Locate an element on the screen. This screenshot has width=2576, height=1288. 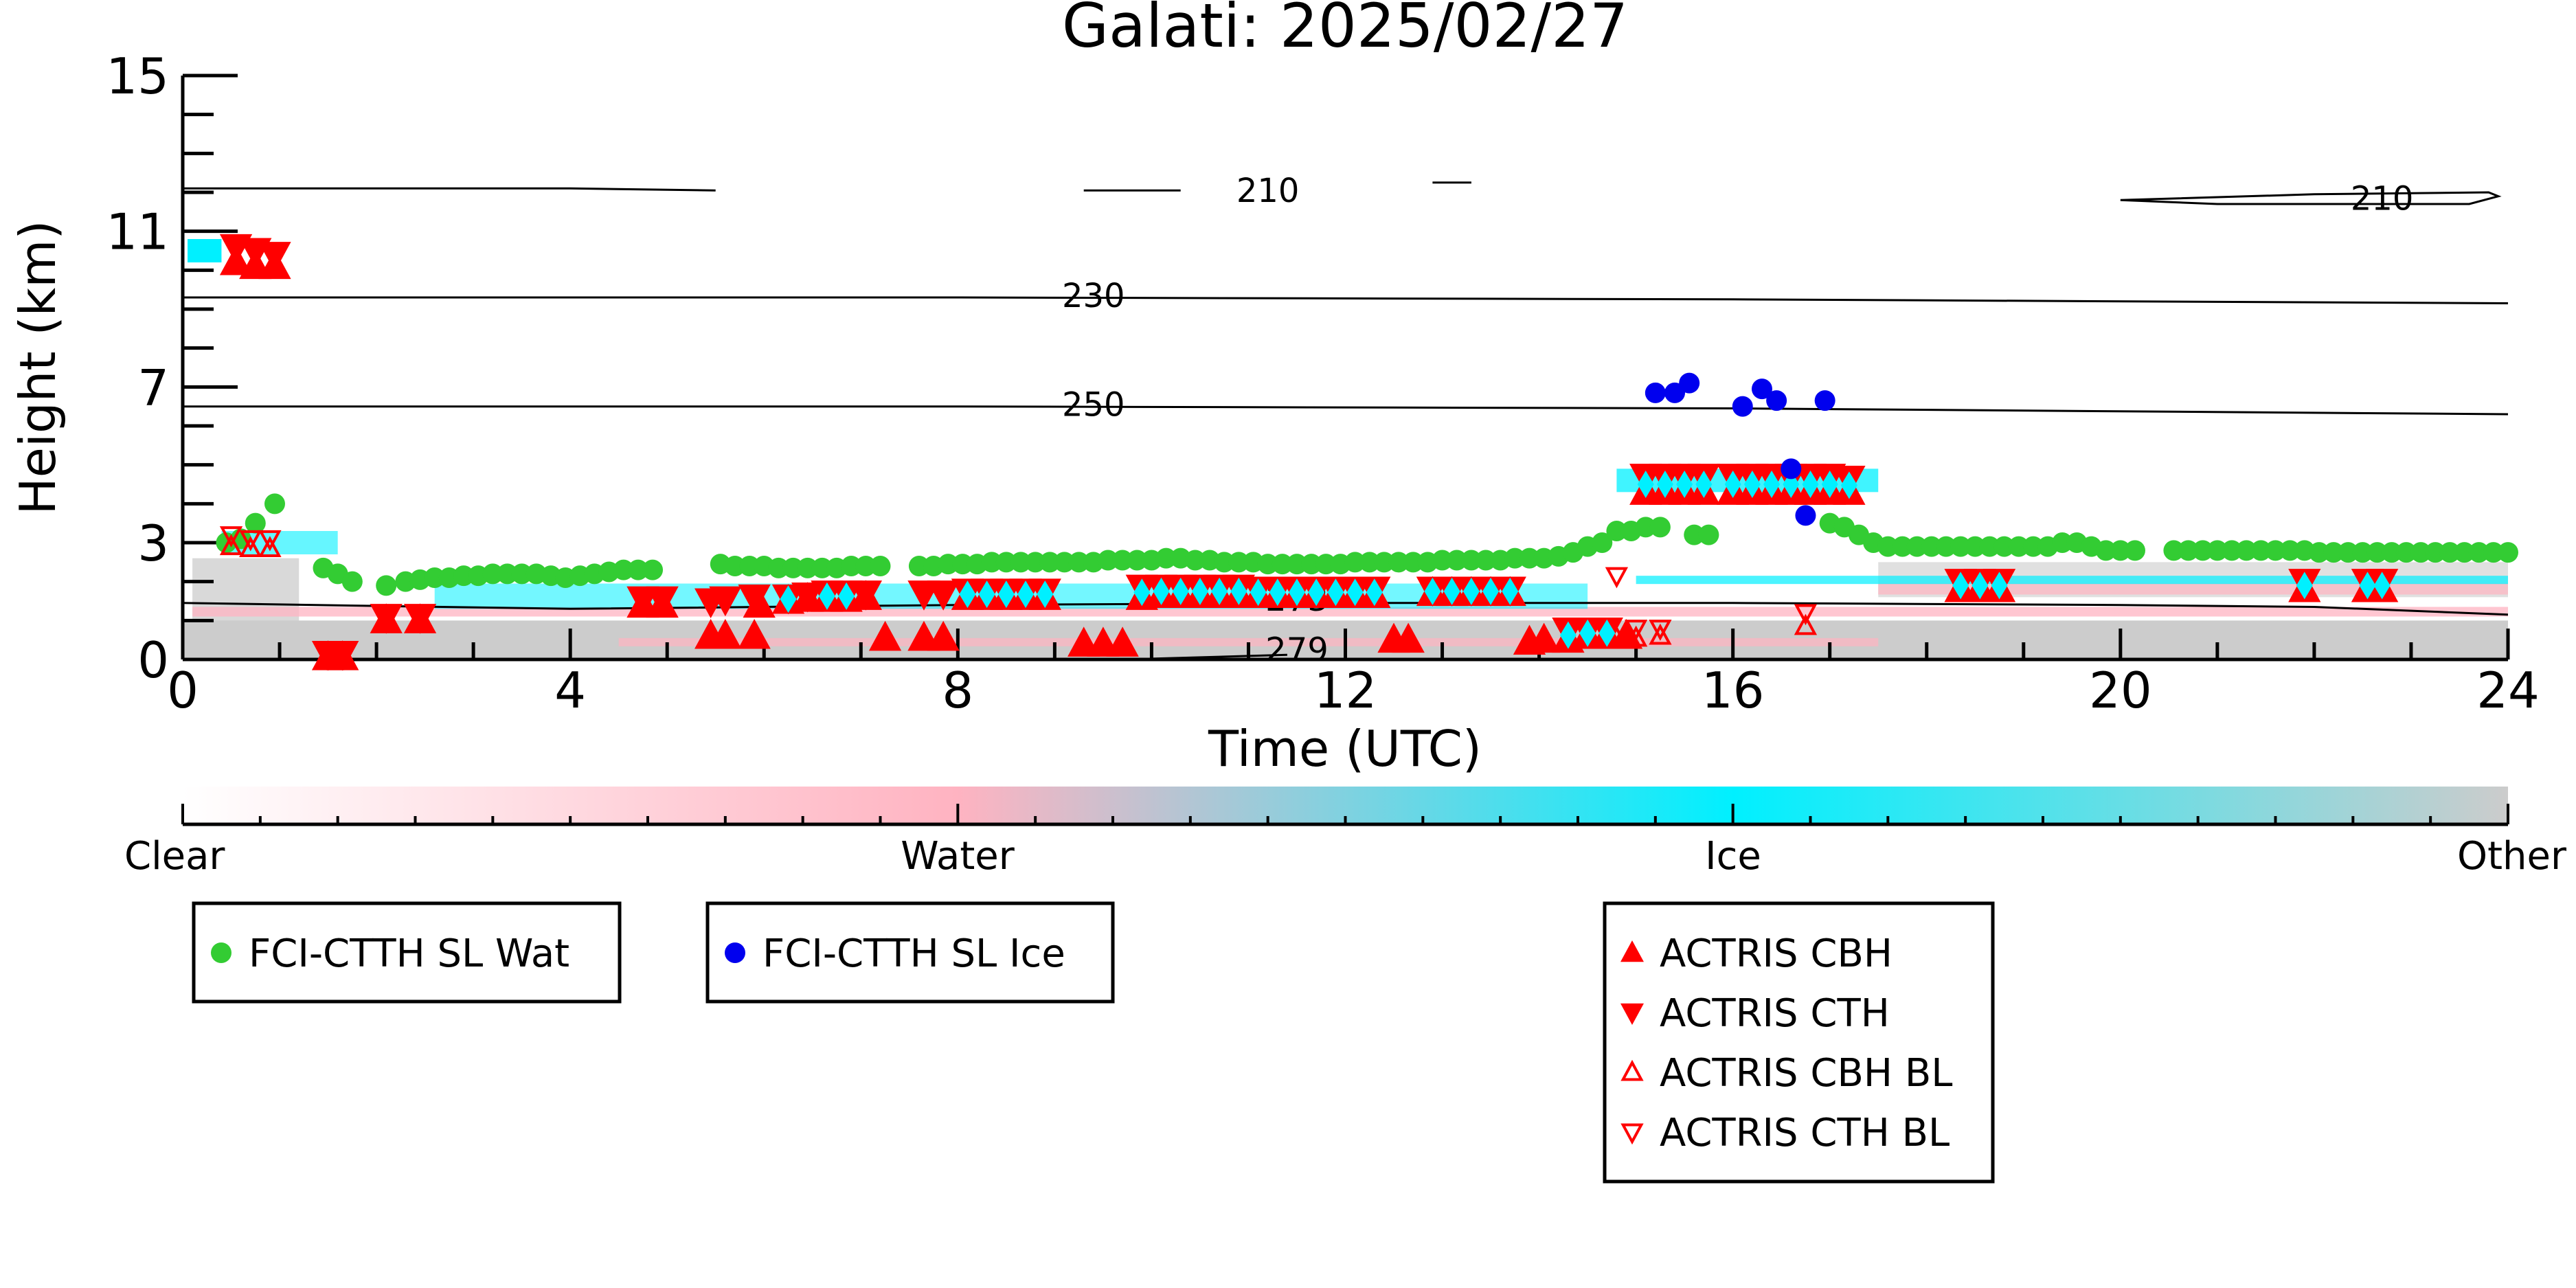
x-tick-label: 24 is located at coordinates (2508, 690).